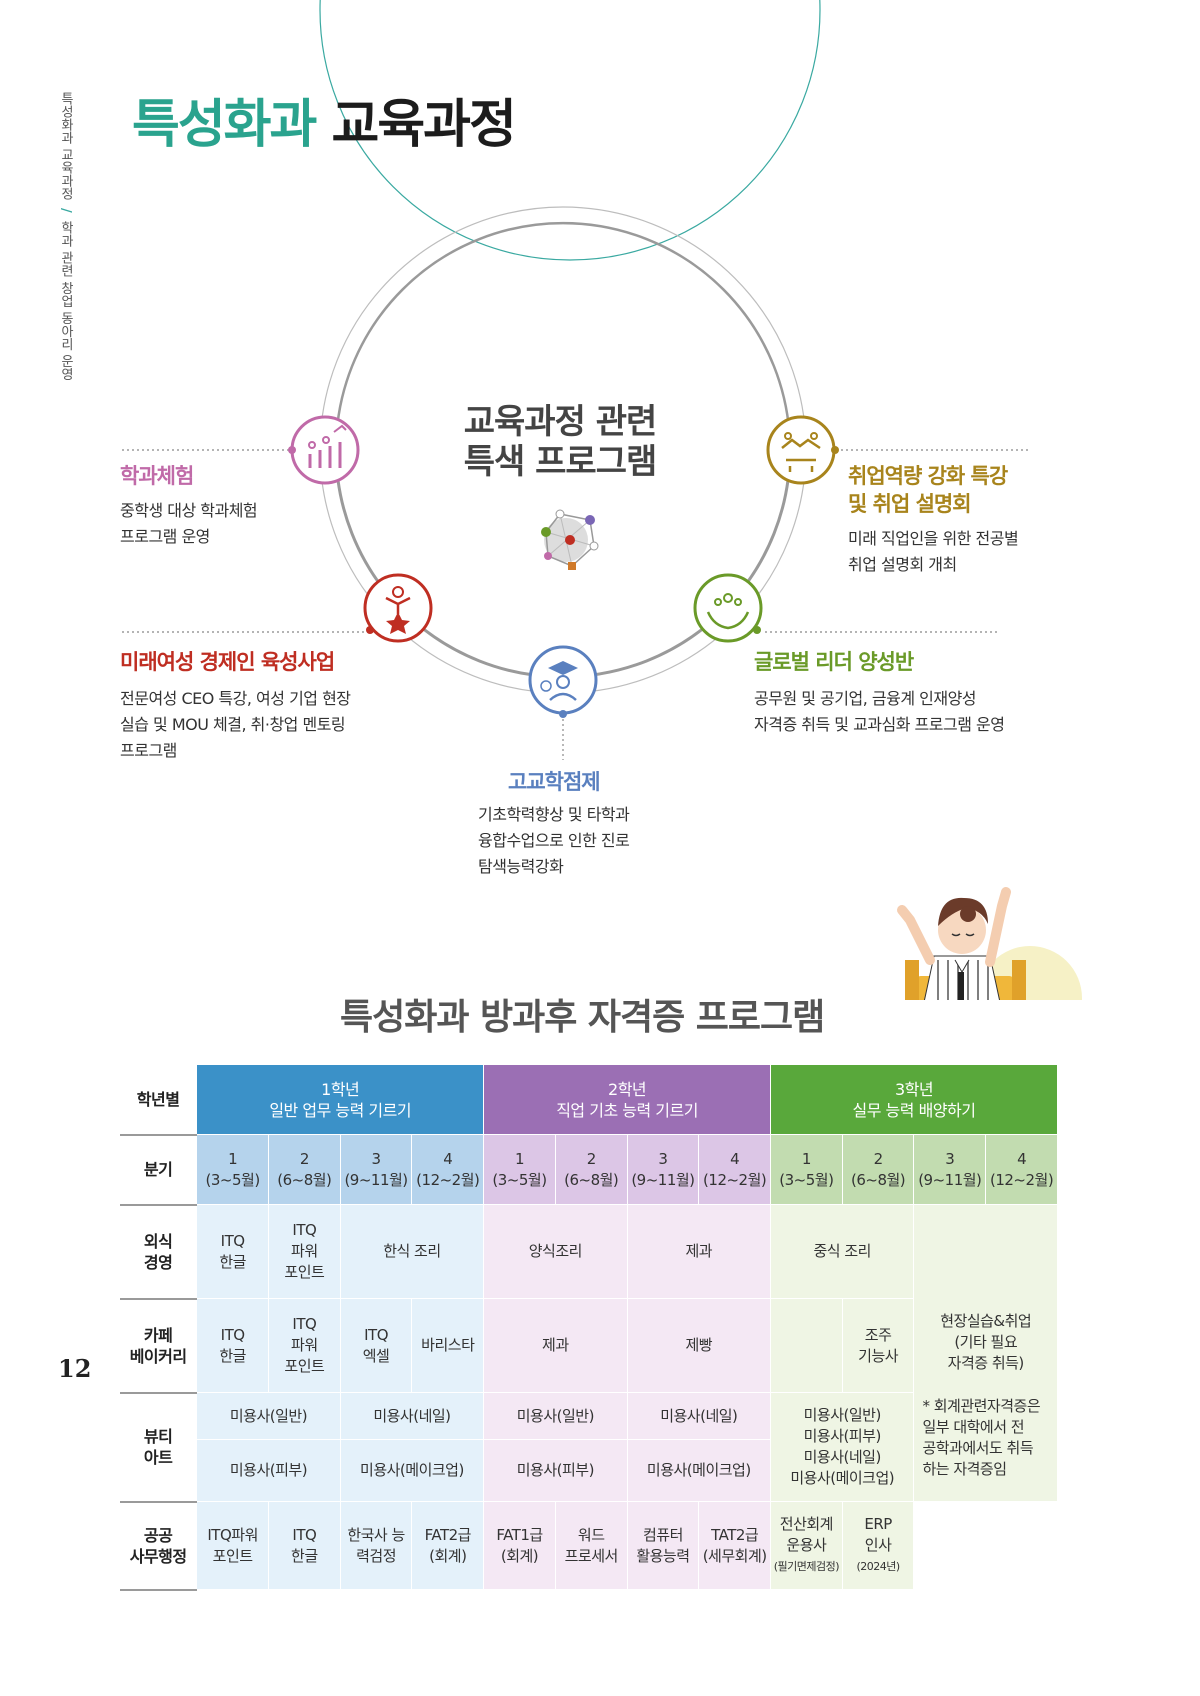 The width and height of the screenshot is (1200, 1696). Describe the element at coordinates (928, 489) in the screenshot. I see `job-lecture-title: 취업역량 강화 특강 및 취업 설명회` at that location.